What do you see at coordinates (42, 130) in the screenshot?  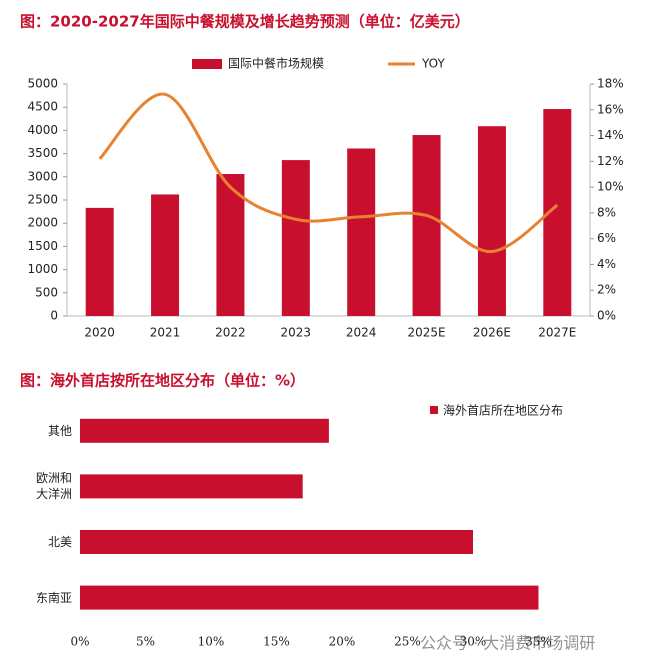 I see `y-tick-label: 4000` at bounding box center [42, 130].